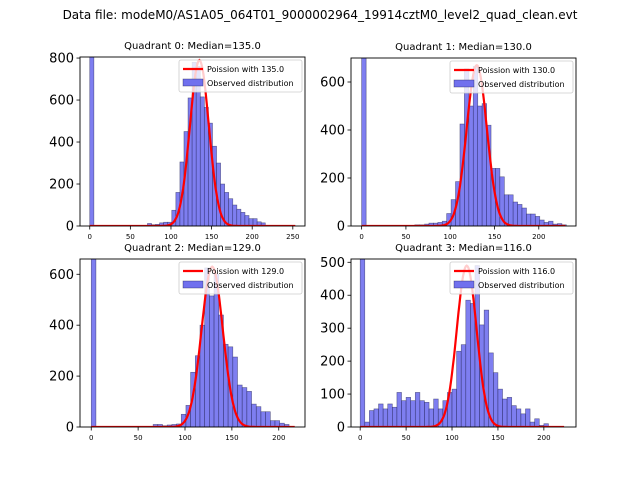 The image size is (640, 480). I want to click on legend-label-poisson: Poission with 129.0, so click(245, 271).